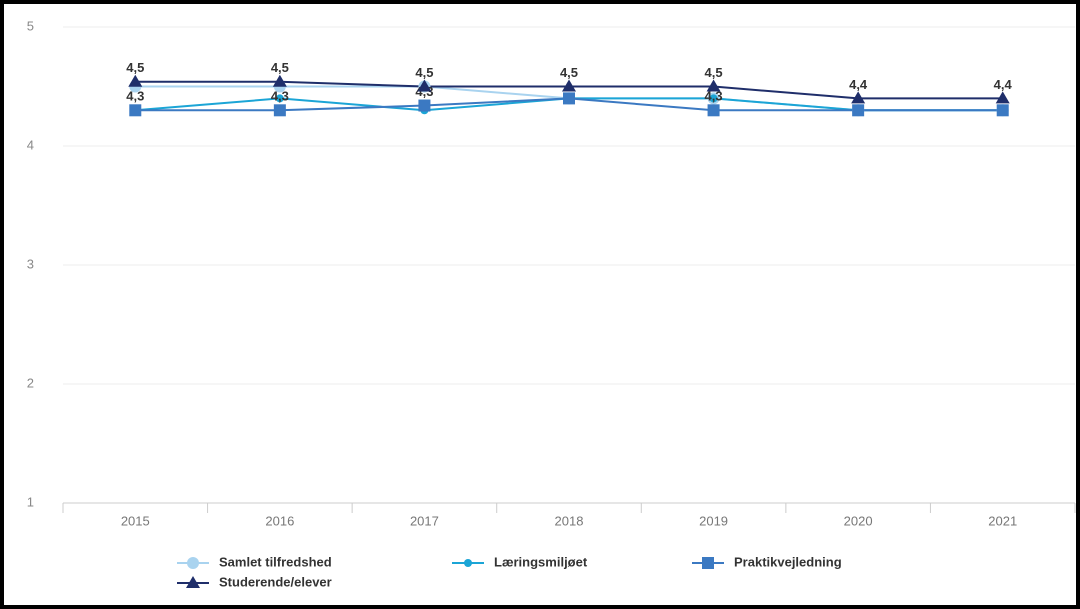  What do you see at coordinates (1002, 520) in the screenshot?
I see `x-tick-label: 2021` at bounding box center [1002, 520].